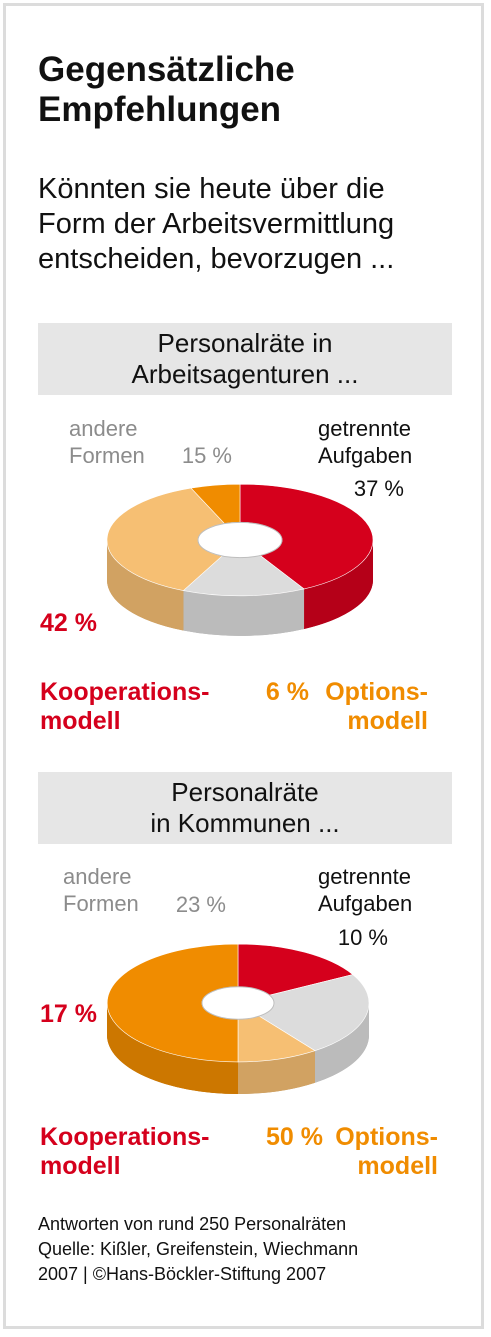 This screenshot has height=1337, width=491. I want to click on slice-percent-label: 42 %, so click(68, 623).